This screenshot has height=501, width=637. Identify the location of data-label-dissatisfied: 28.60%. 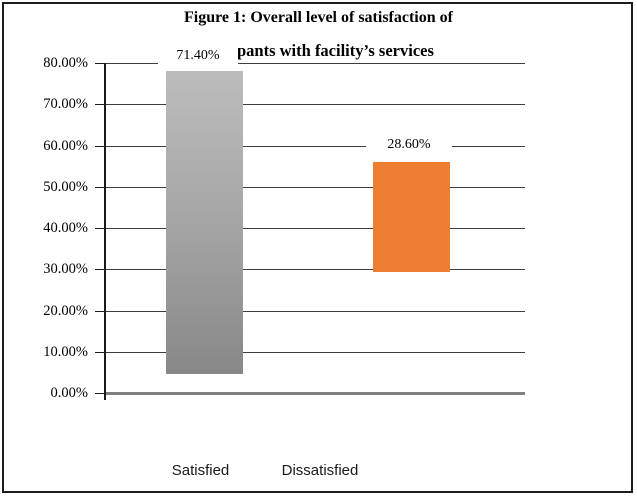
(409, 145).